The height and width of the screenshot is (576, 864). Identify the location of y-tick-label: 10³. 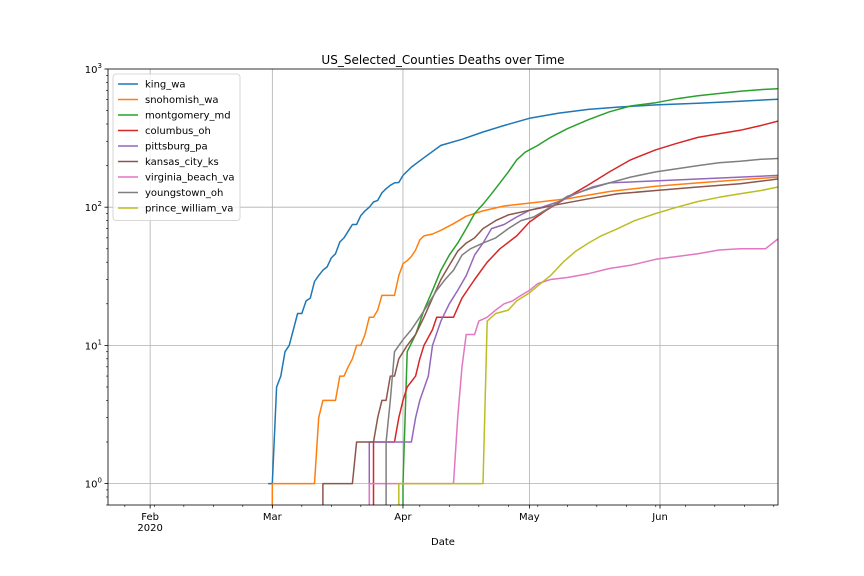
(93, 69).